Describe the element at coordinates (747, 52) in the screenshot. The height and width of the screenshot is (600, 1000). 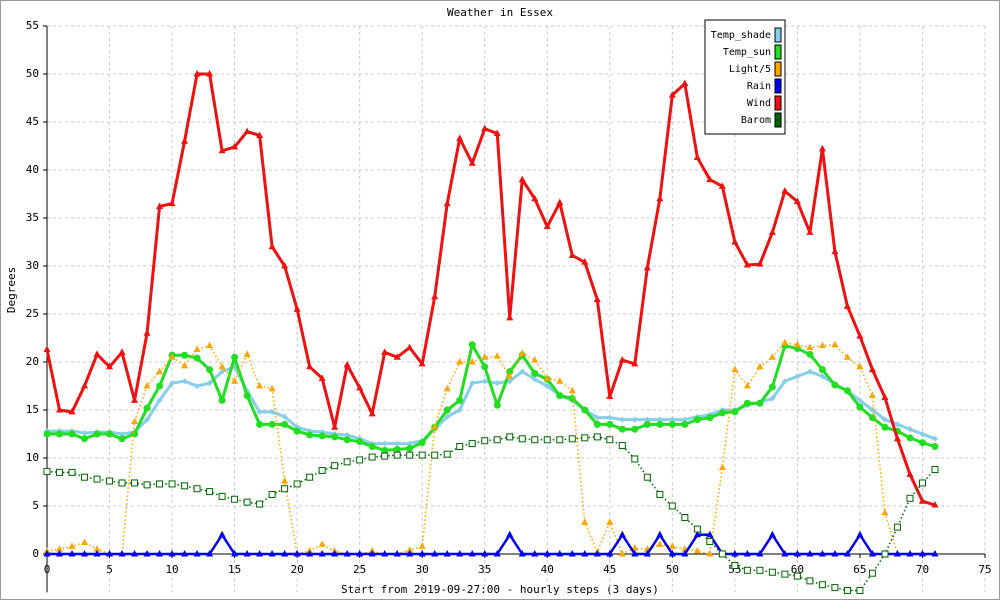
I see `legend-label: Temp_sun` at that location.